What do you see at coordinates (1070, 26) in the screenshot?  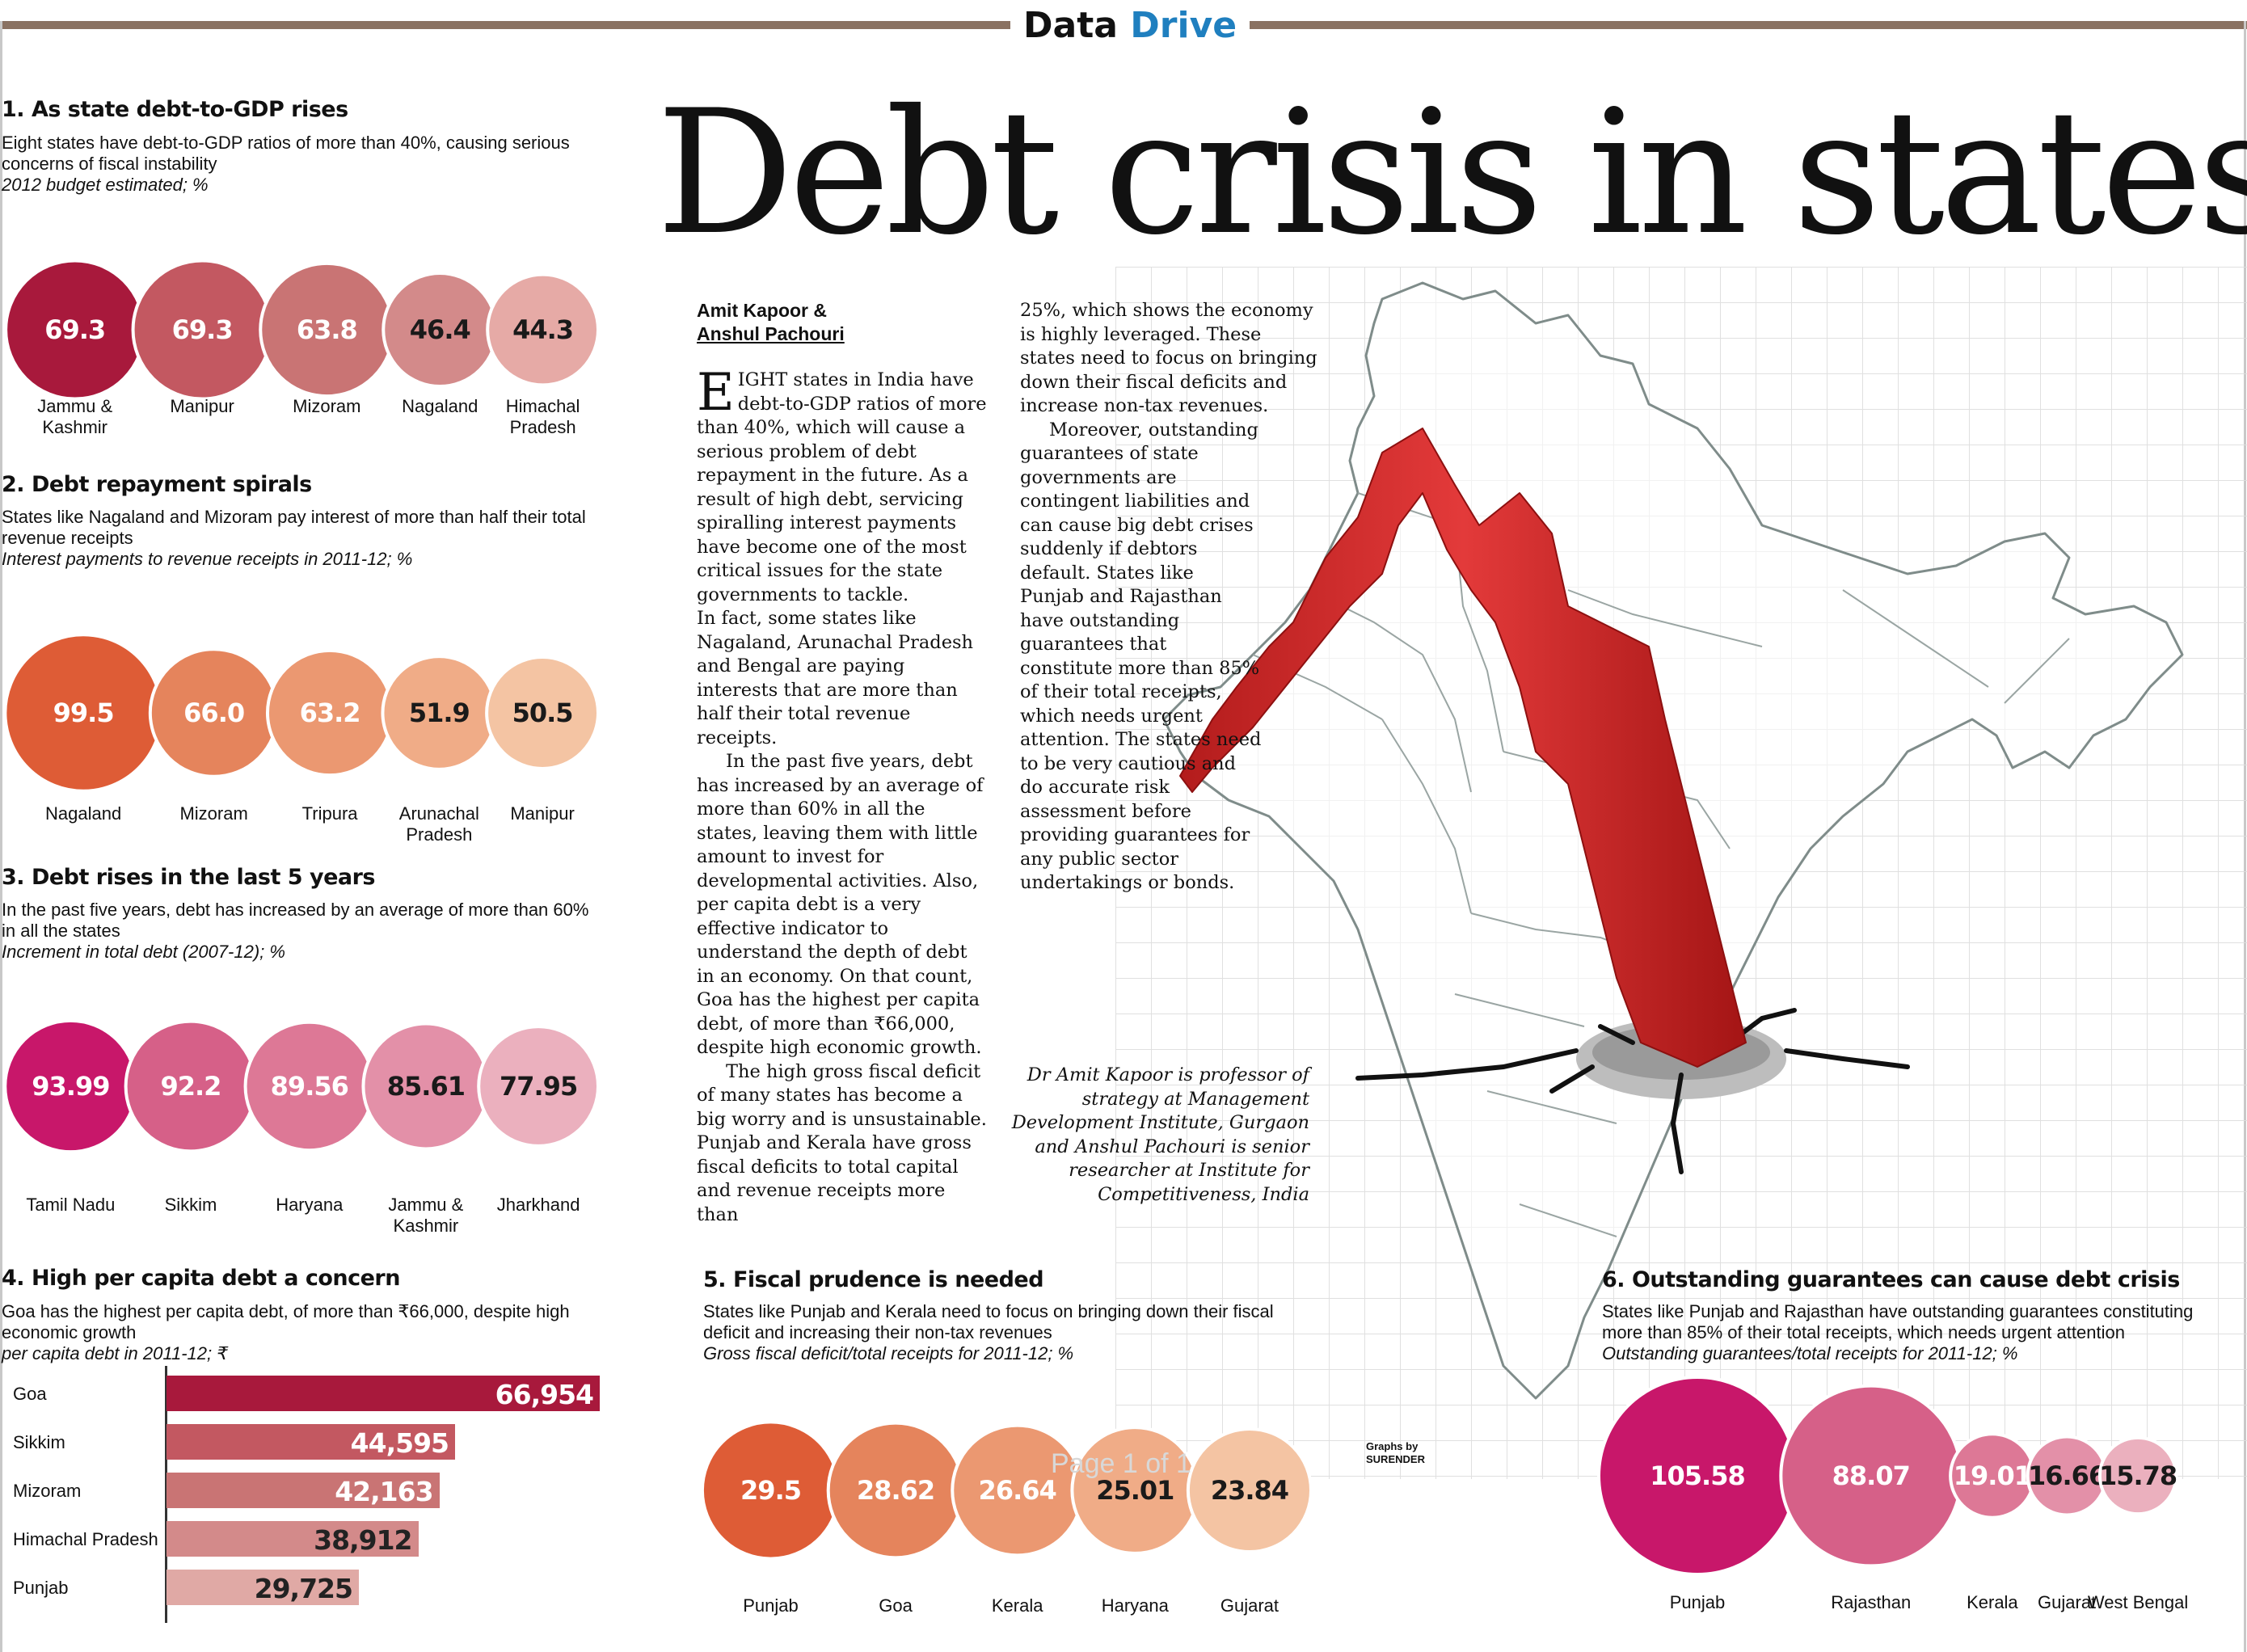 I see `brand-word-1: Data` at bounding box center [1070, 26].